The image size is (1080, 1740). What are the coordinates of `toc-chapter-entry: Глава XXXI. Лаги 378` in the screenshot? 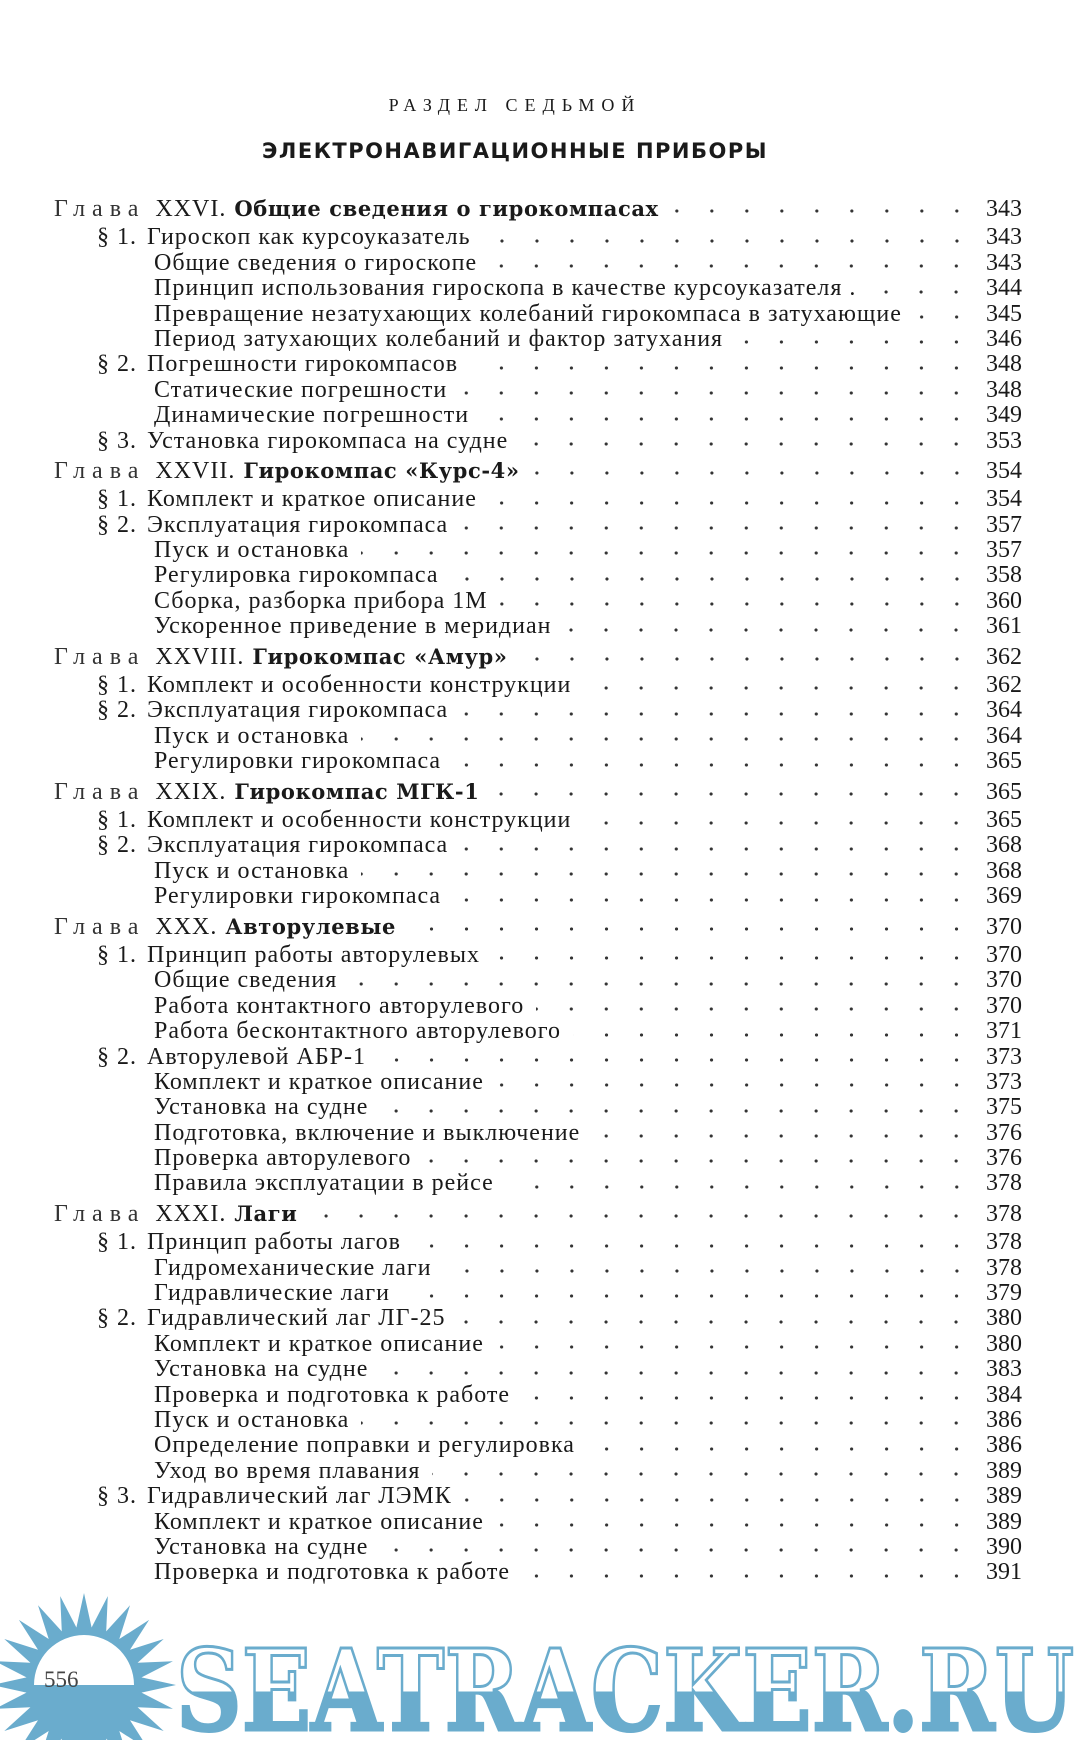 It's located at (538, 1213).